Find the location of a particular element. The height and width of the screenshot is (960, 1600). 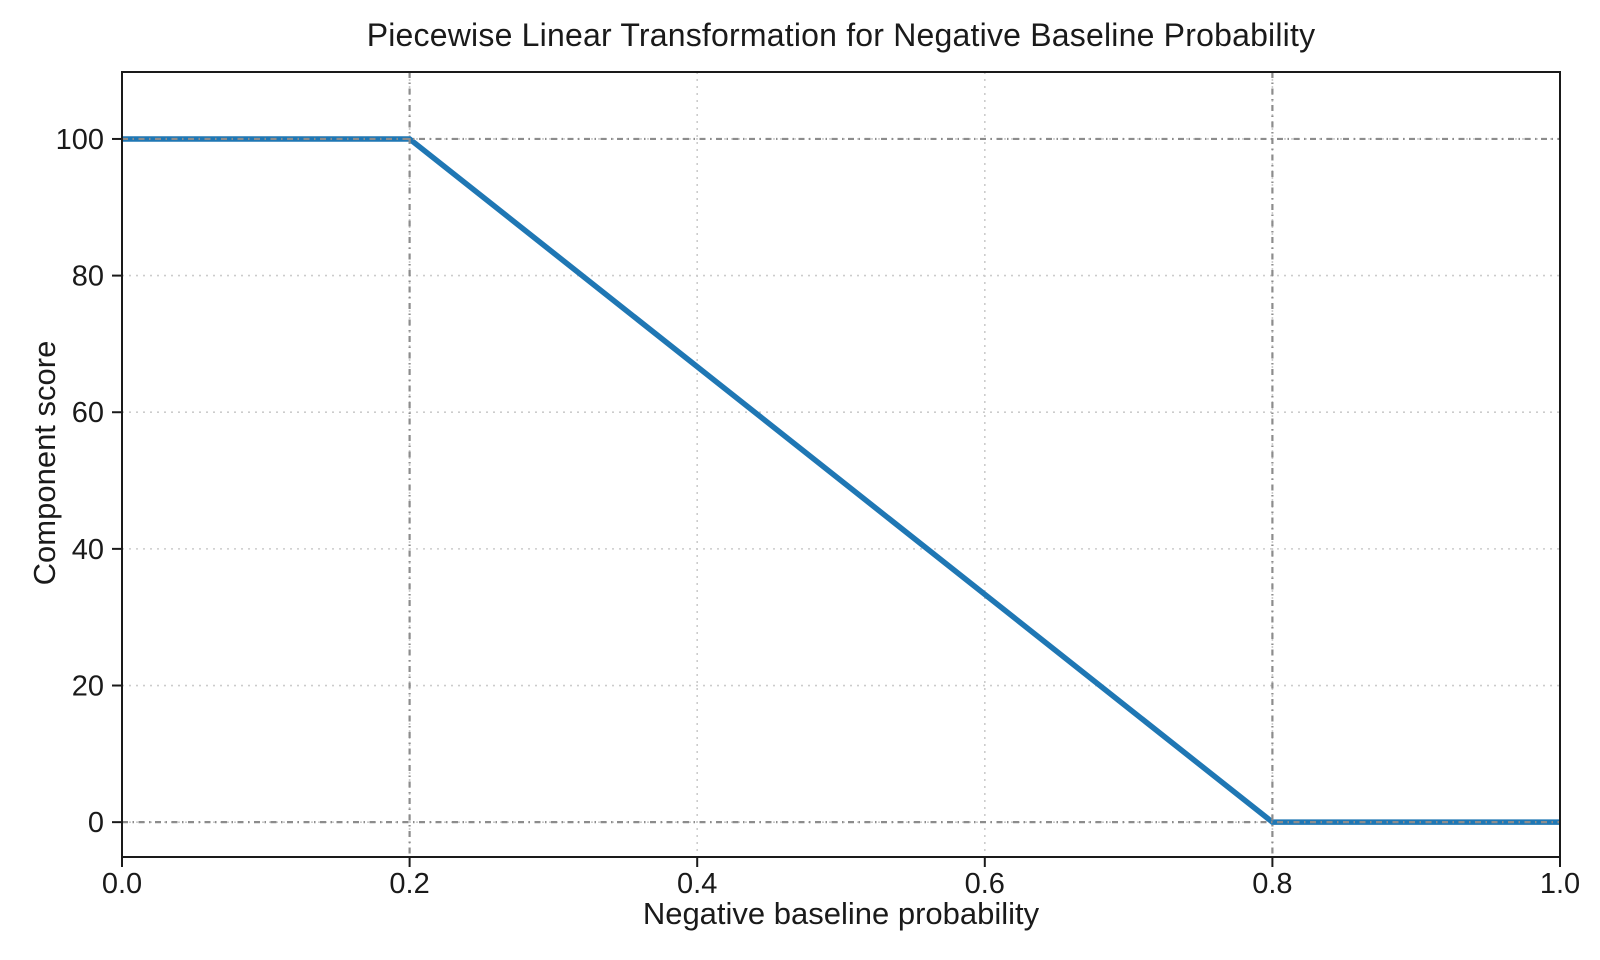

y-tick-label: 40 is located at coordinates (88, 550).